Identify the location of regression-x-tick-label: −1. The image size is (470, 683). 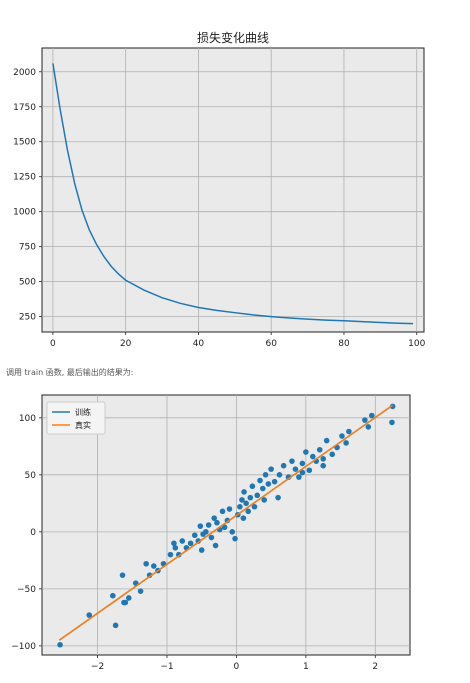
(166, 667).